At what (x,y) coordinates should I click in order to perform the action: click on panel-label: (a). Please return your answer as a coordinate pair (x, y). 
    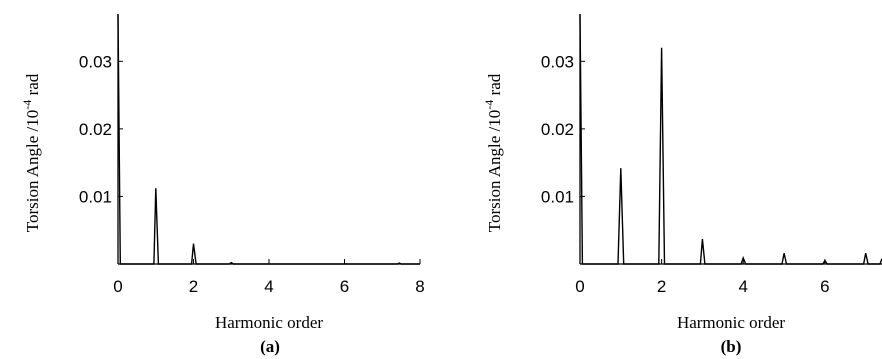
    Looking at the image, I should click on (270, 346).